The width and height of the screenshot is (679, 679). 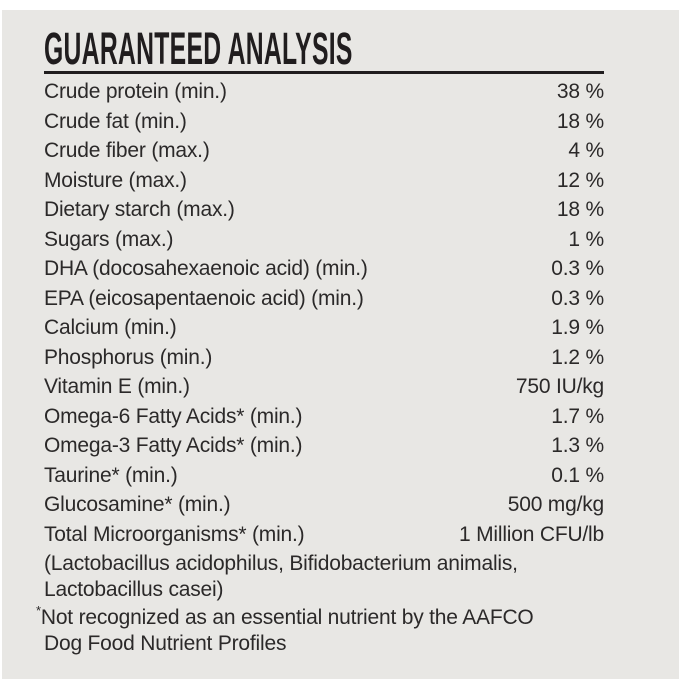 What do you see at coordinates (324, 151) in the screenshot?
I see `analysis-row: Crude fiber (max.) 4 %` at bounding box center [324, 151].